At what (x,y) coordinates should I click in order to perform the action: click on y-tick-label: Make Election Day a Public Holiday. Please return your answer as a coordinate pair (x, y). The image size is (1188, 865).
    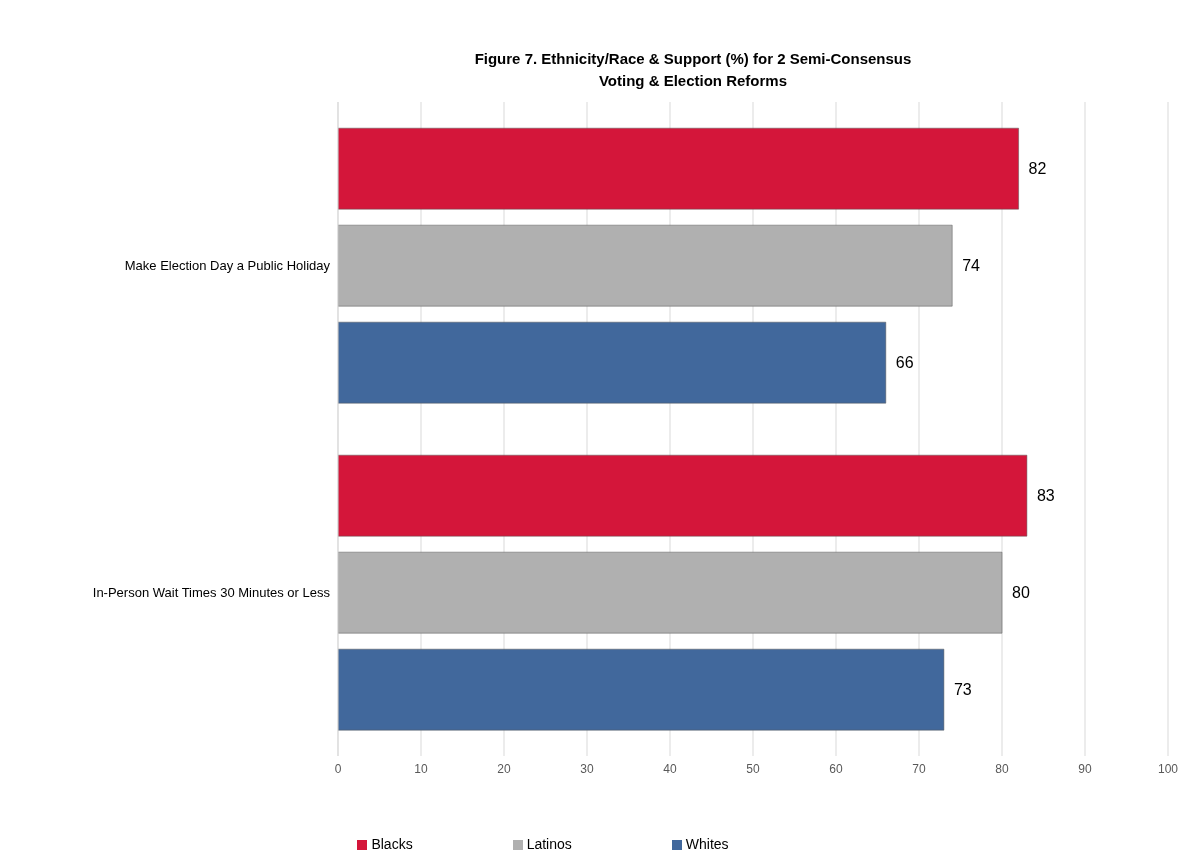
    Looking at the image, I should click on (227, 266).